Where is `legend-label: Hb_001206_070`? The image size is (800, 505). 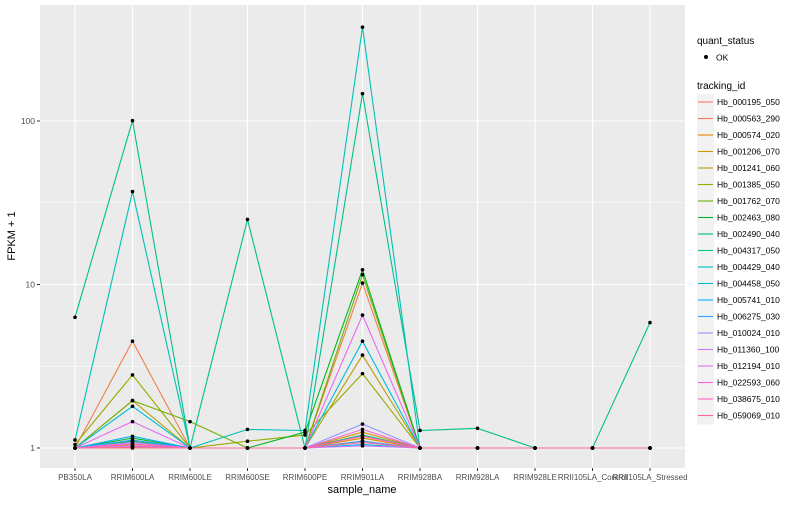
legend-label: Hb_001206_070 is located at coordinates (748, 152).